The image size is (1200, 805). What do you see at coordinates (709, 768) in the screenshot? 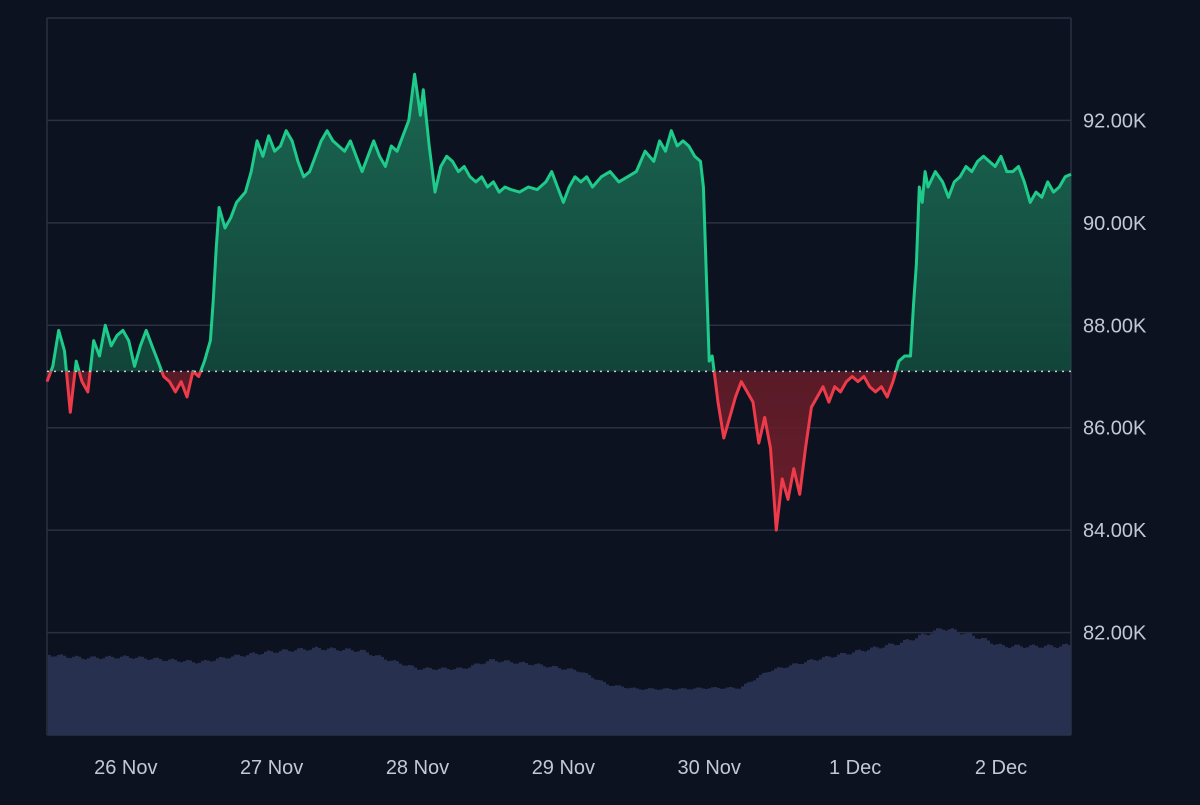
I see `x-tick-label: 30 Nov` at bounding box center [709, 768].